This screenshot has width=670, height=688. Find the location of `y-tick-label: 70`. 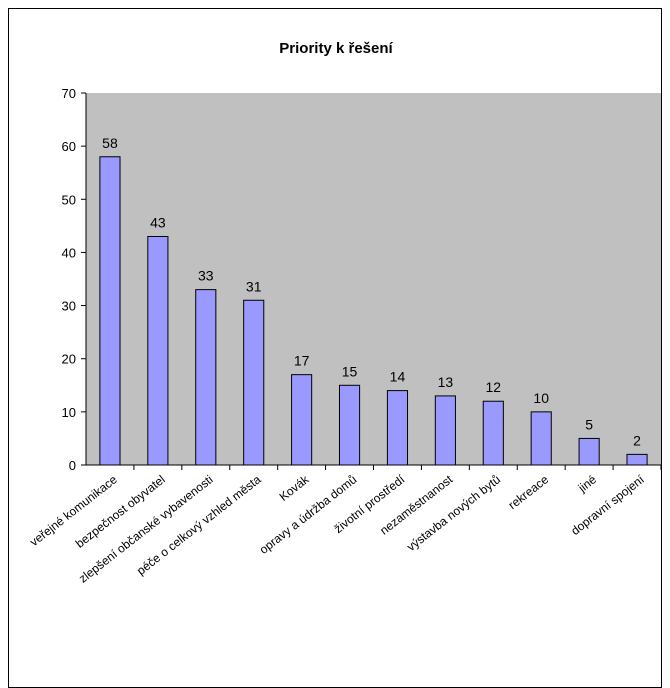

y-tick-label: 70 is located at coordinates (69, 93).